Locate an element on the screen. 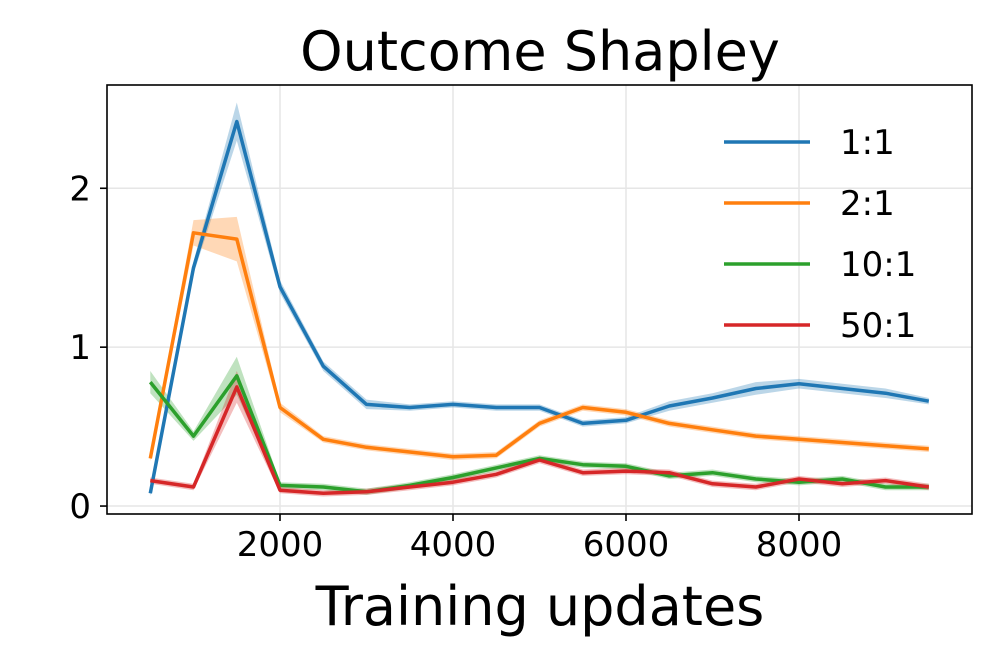 The height and width of the screenshot is (664, 997). legend-label: 2:1 is located at coordinates (867, 204).